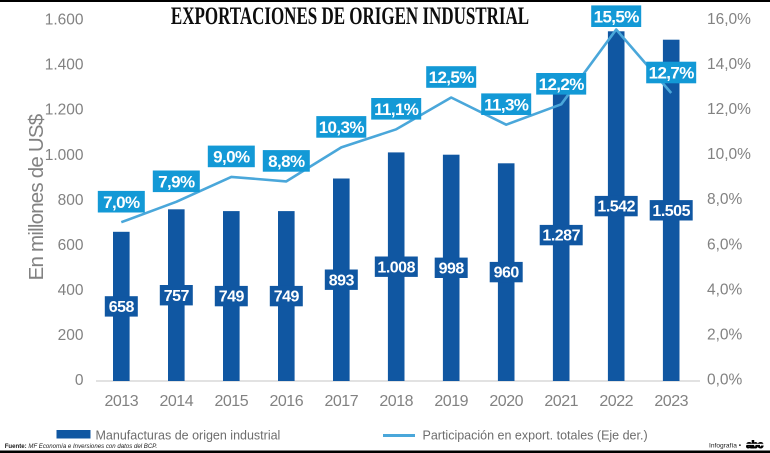 The height and width of the screenshot is (453, 770). What do you see at coordinates (451, 401) in the screenshot?
I see `svg-text: 2019` at bounding box center [451, 401].